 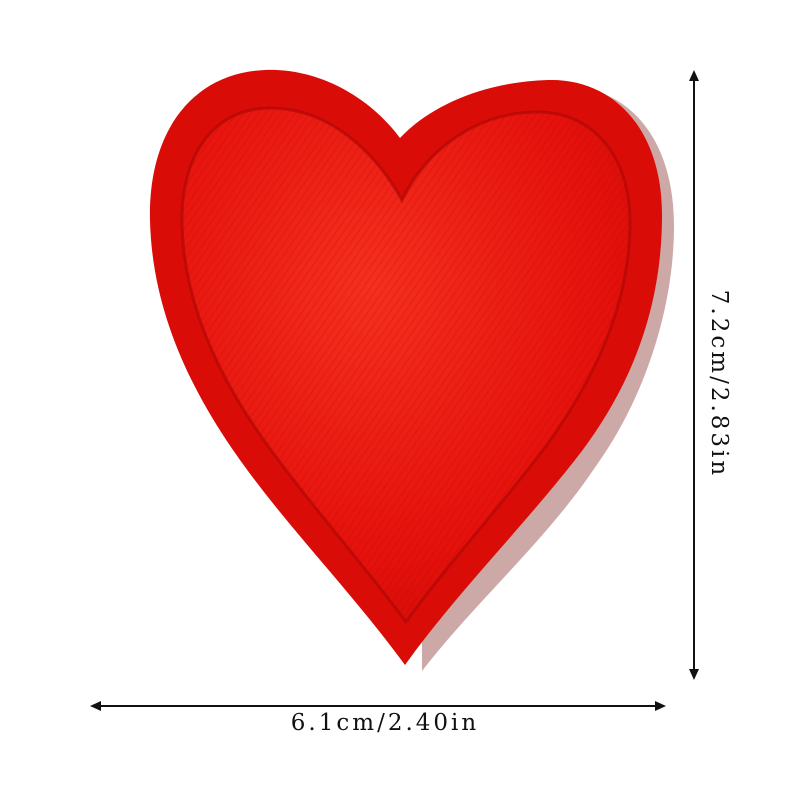 I want to click on height-dimension-arrow, so click(x=694, y=375).